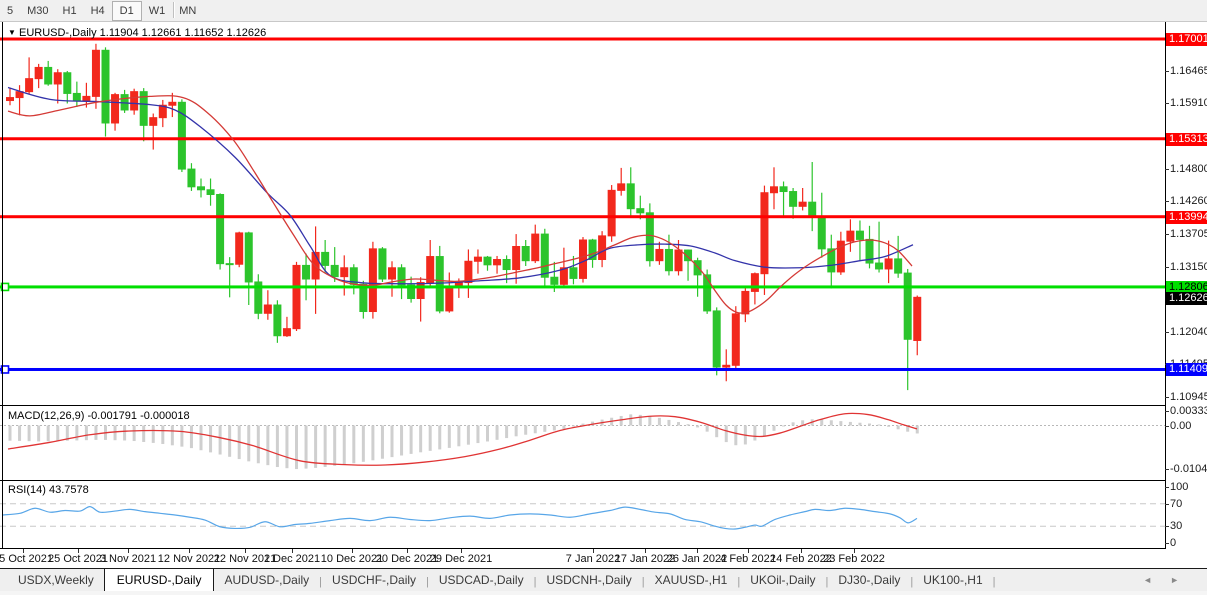 The image size is (1207, 595). I want to click on date-label: 1 Dec 2021, so click(292, 559).